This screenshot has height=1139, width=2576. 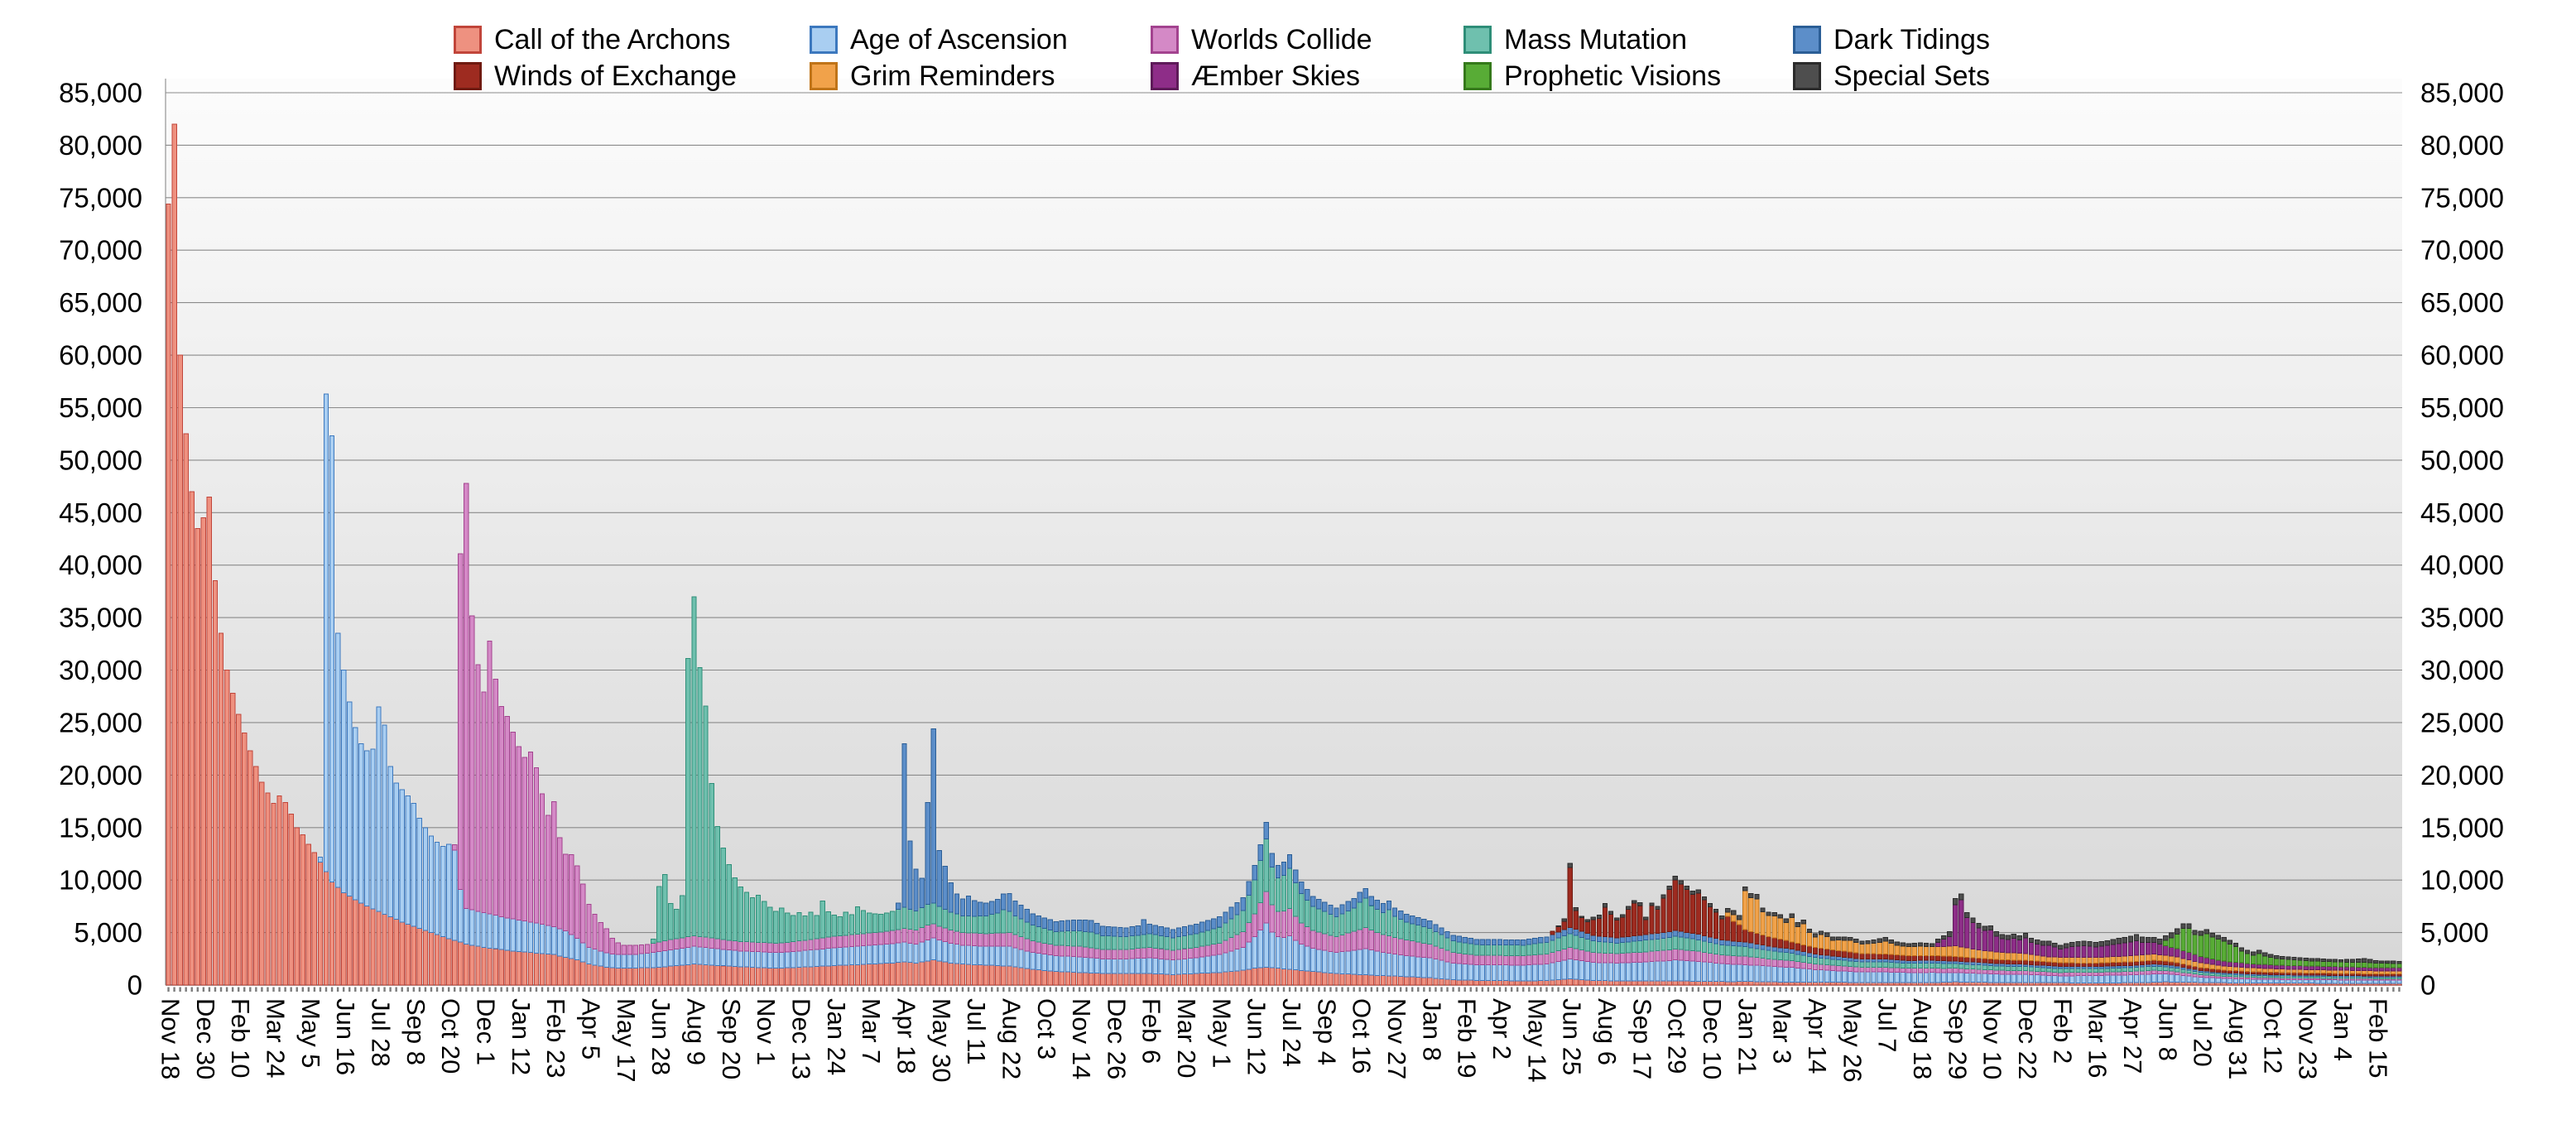 I want to click on x-tick-label: Sep 8, so click(x=415, y=1031).